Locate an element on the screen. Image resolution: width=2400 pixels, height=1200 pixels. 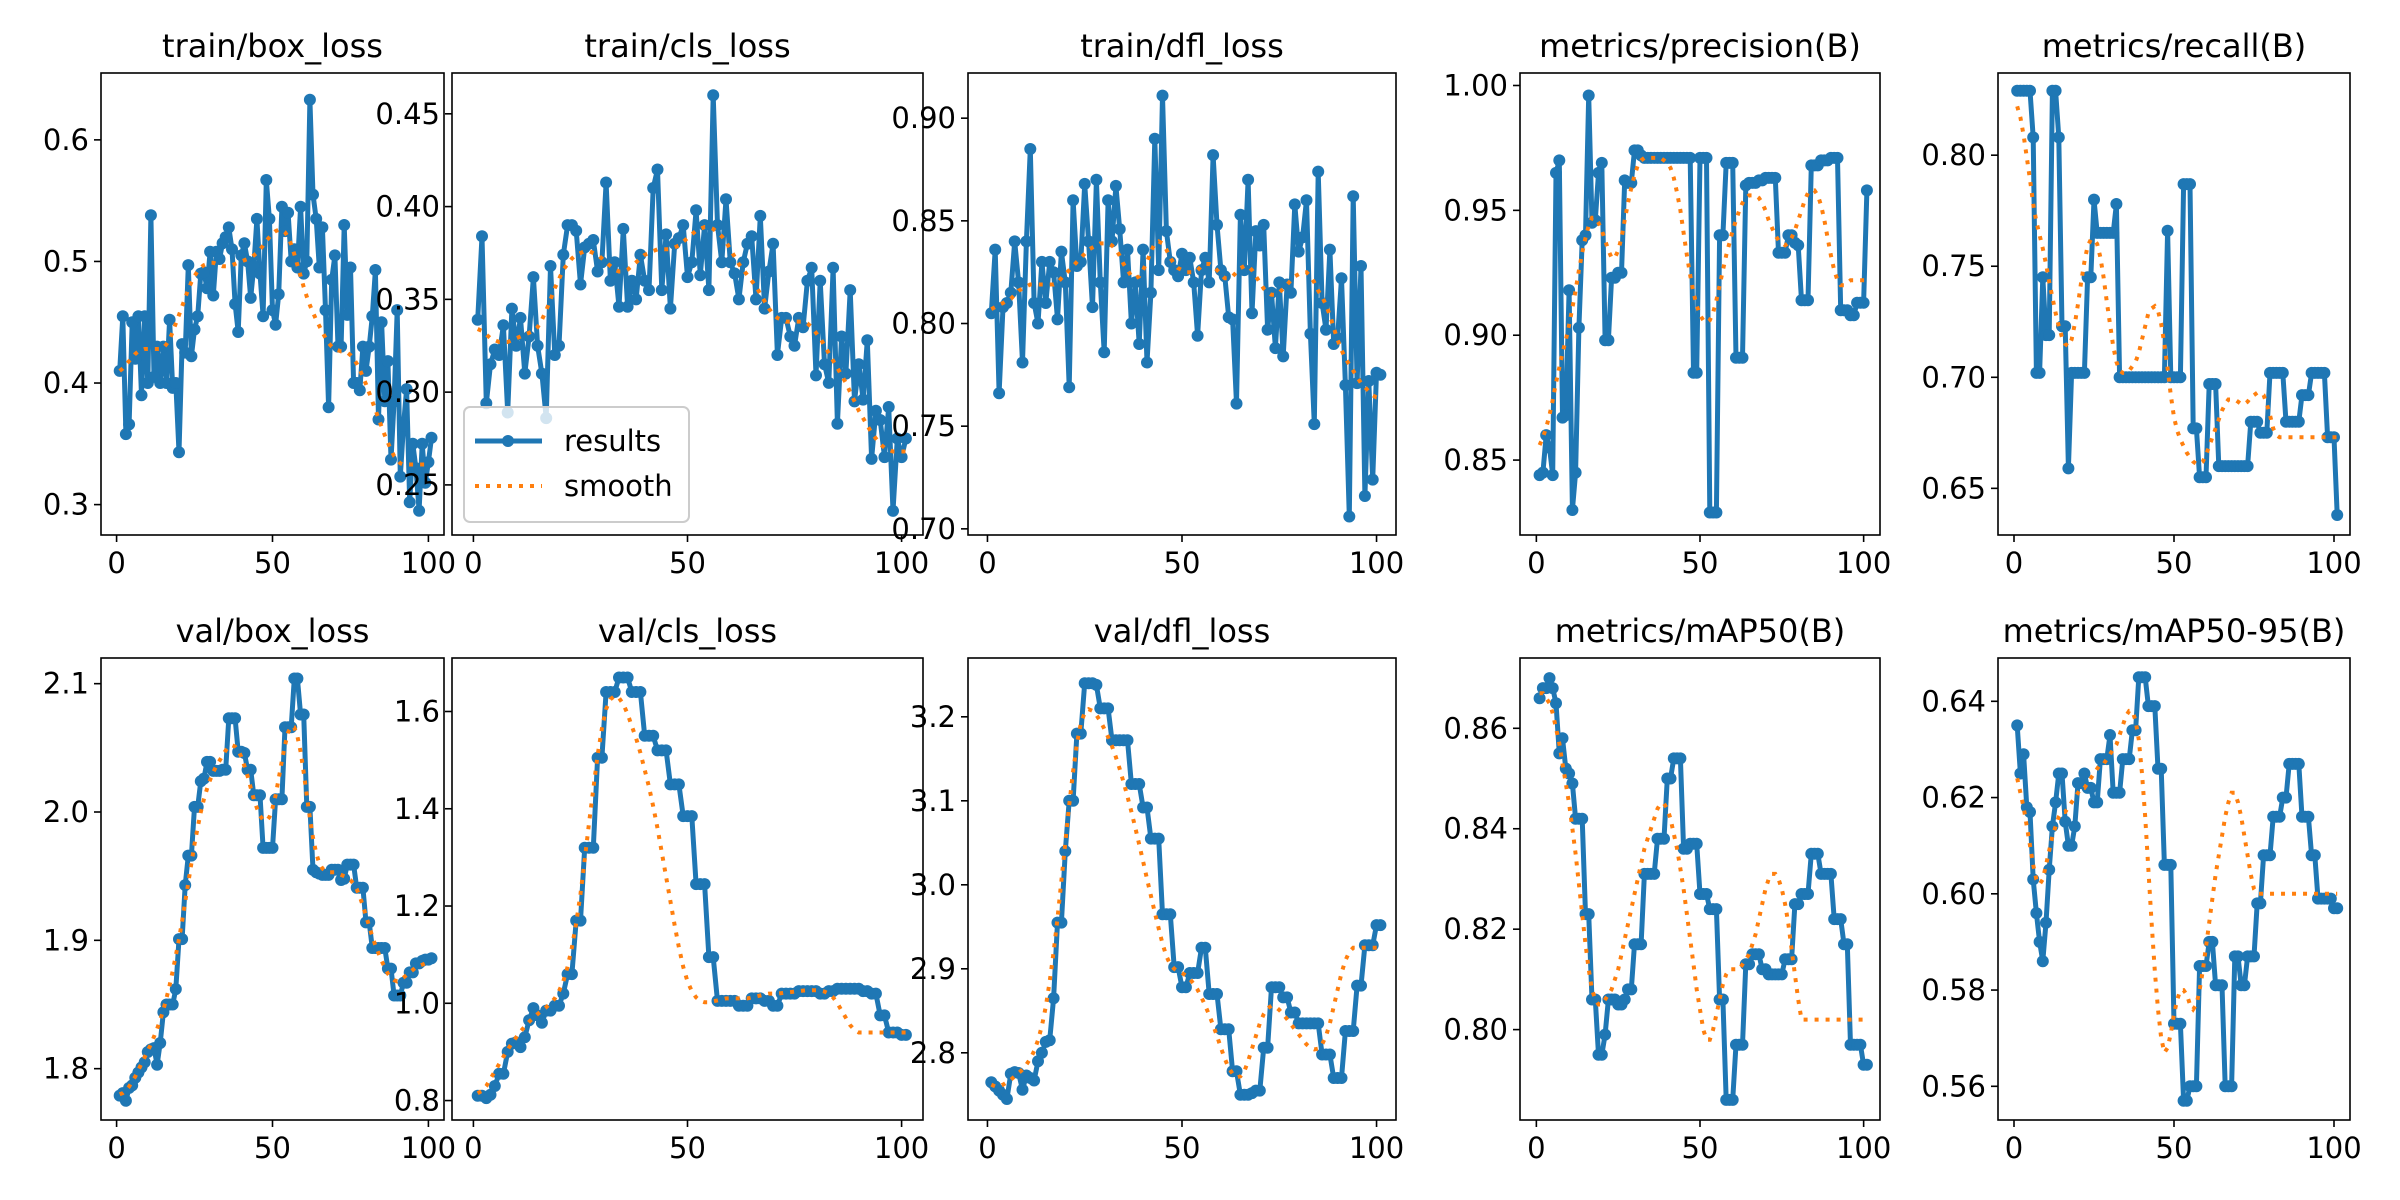
legend-results-marker is located at coordinates (508, 441).